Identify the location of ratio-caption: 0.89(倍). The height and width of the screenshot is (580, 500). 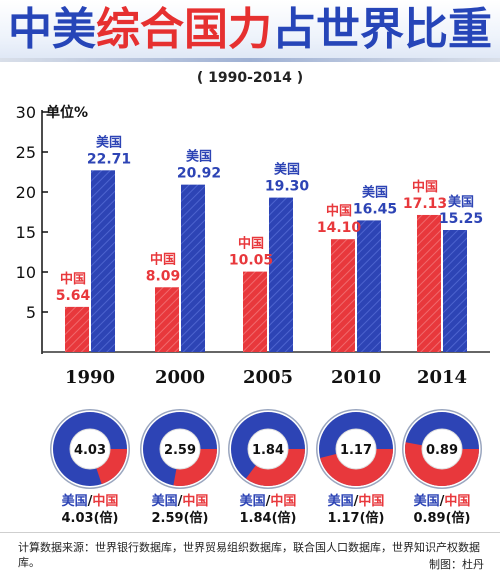
(442, 518).